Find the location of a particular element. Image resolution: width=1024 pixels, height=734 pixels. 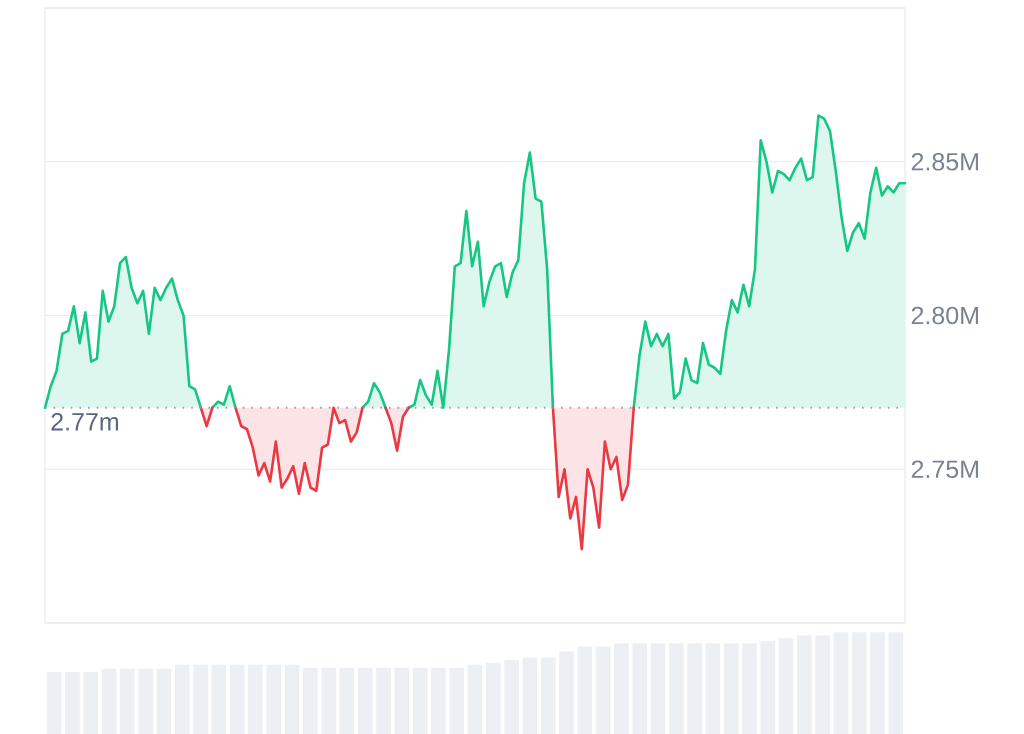

y-tick-label: 2.80M is located at coordinates (944, 315).